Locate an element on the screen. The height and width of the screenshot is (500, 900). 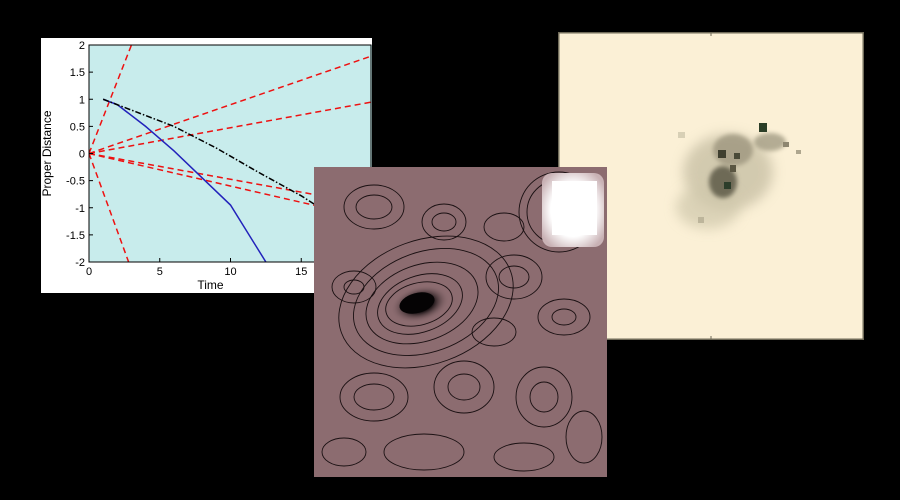
y-tick-label: -0.5 is located at coordinates (75, 182).